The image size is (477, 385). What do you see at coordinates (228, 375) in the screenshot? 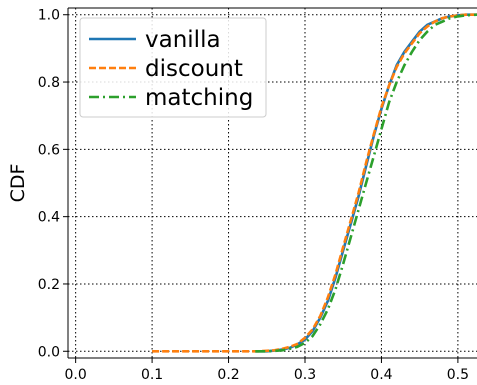
I see `x-tick-label: 0.2` at bounding box center [228, 375].